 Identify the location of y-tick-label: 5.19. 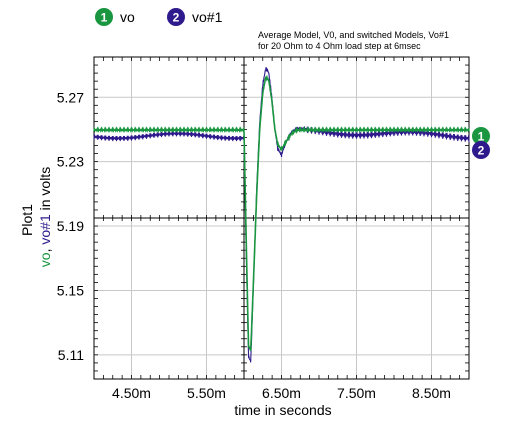
(70, 226).